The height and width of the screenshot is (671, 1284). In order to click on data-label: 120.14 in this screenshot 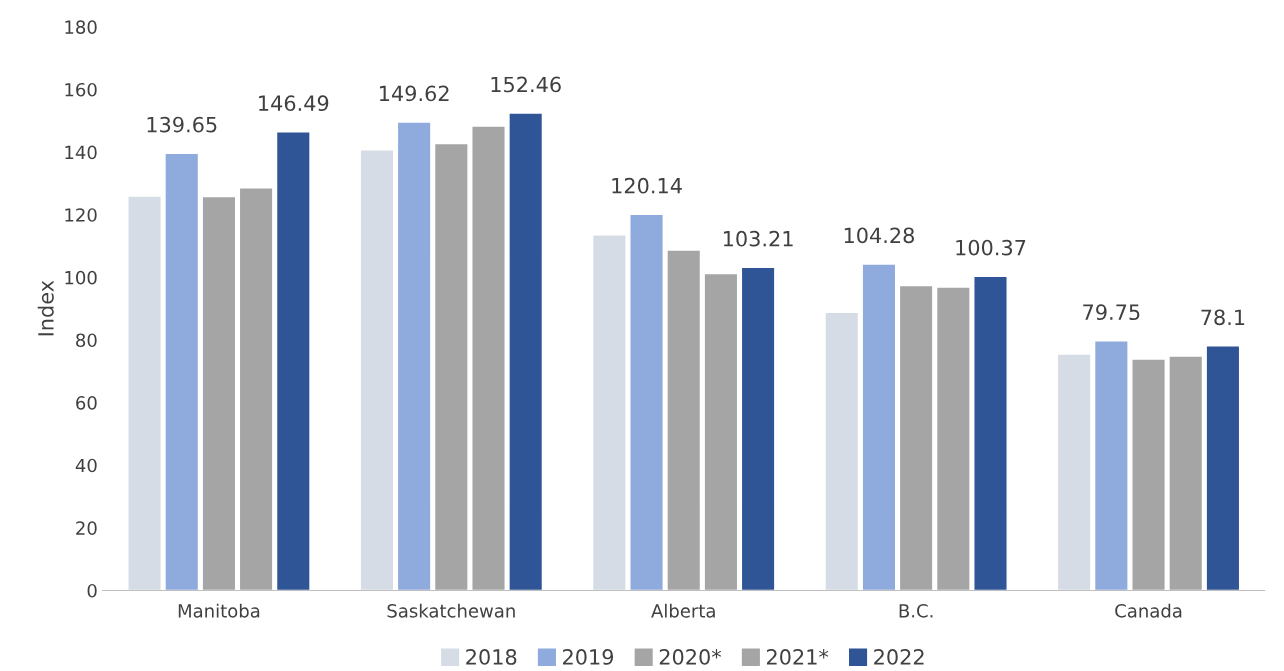, I will do `click(647, 185)`.